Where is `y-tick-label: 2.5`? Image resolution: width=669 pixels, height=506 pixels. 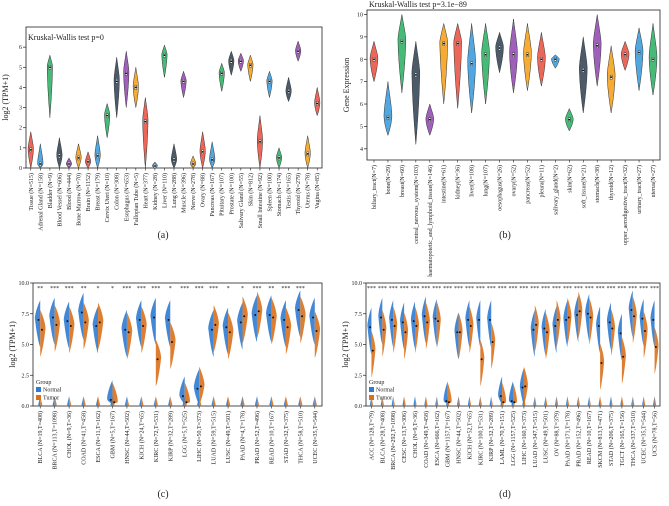
y-tick-label: 2.5 is located at coordinates (26, 376).